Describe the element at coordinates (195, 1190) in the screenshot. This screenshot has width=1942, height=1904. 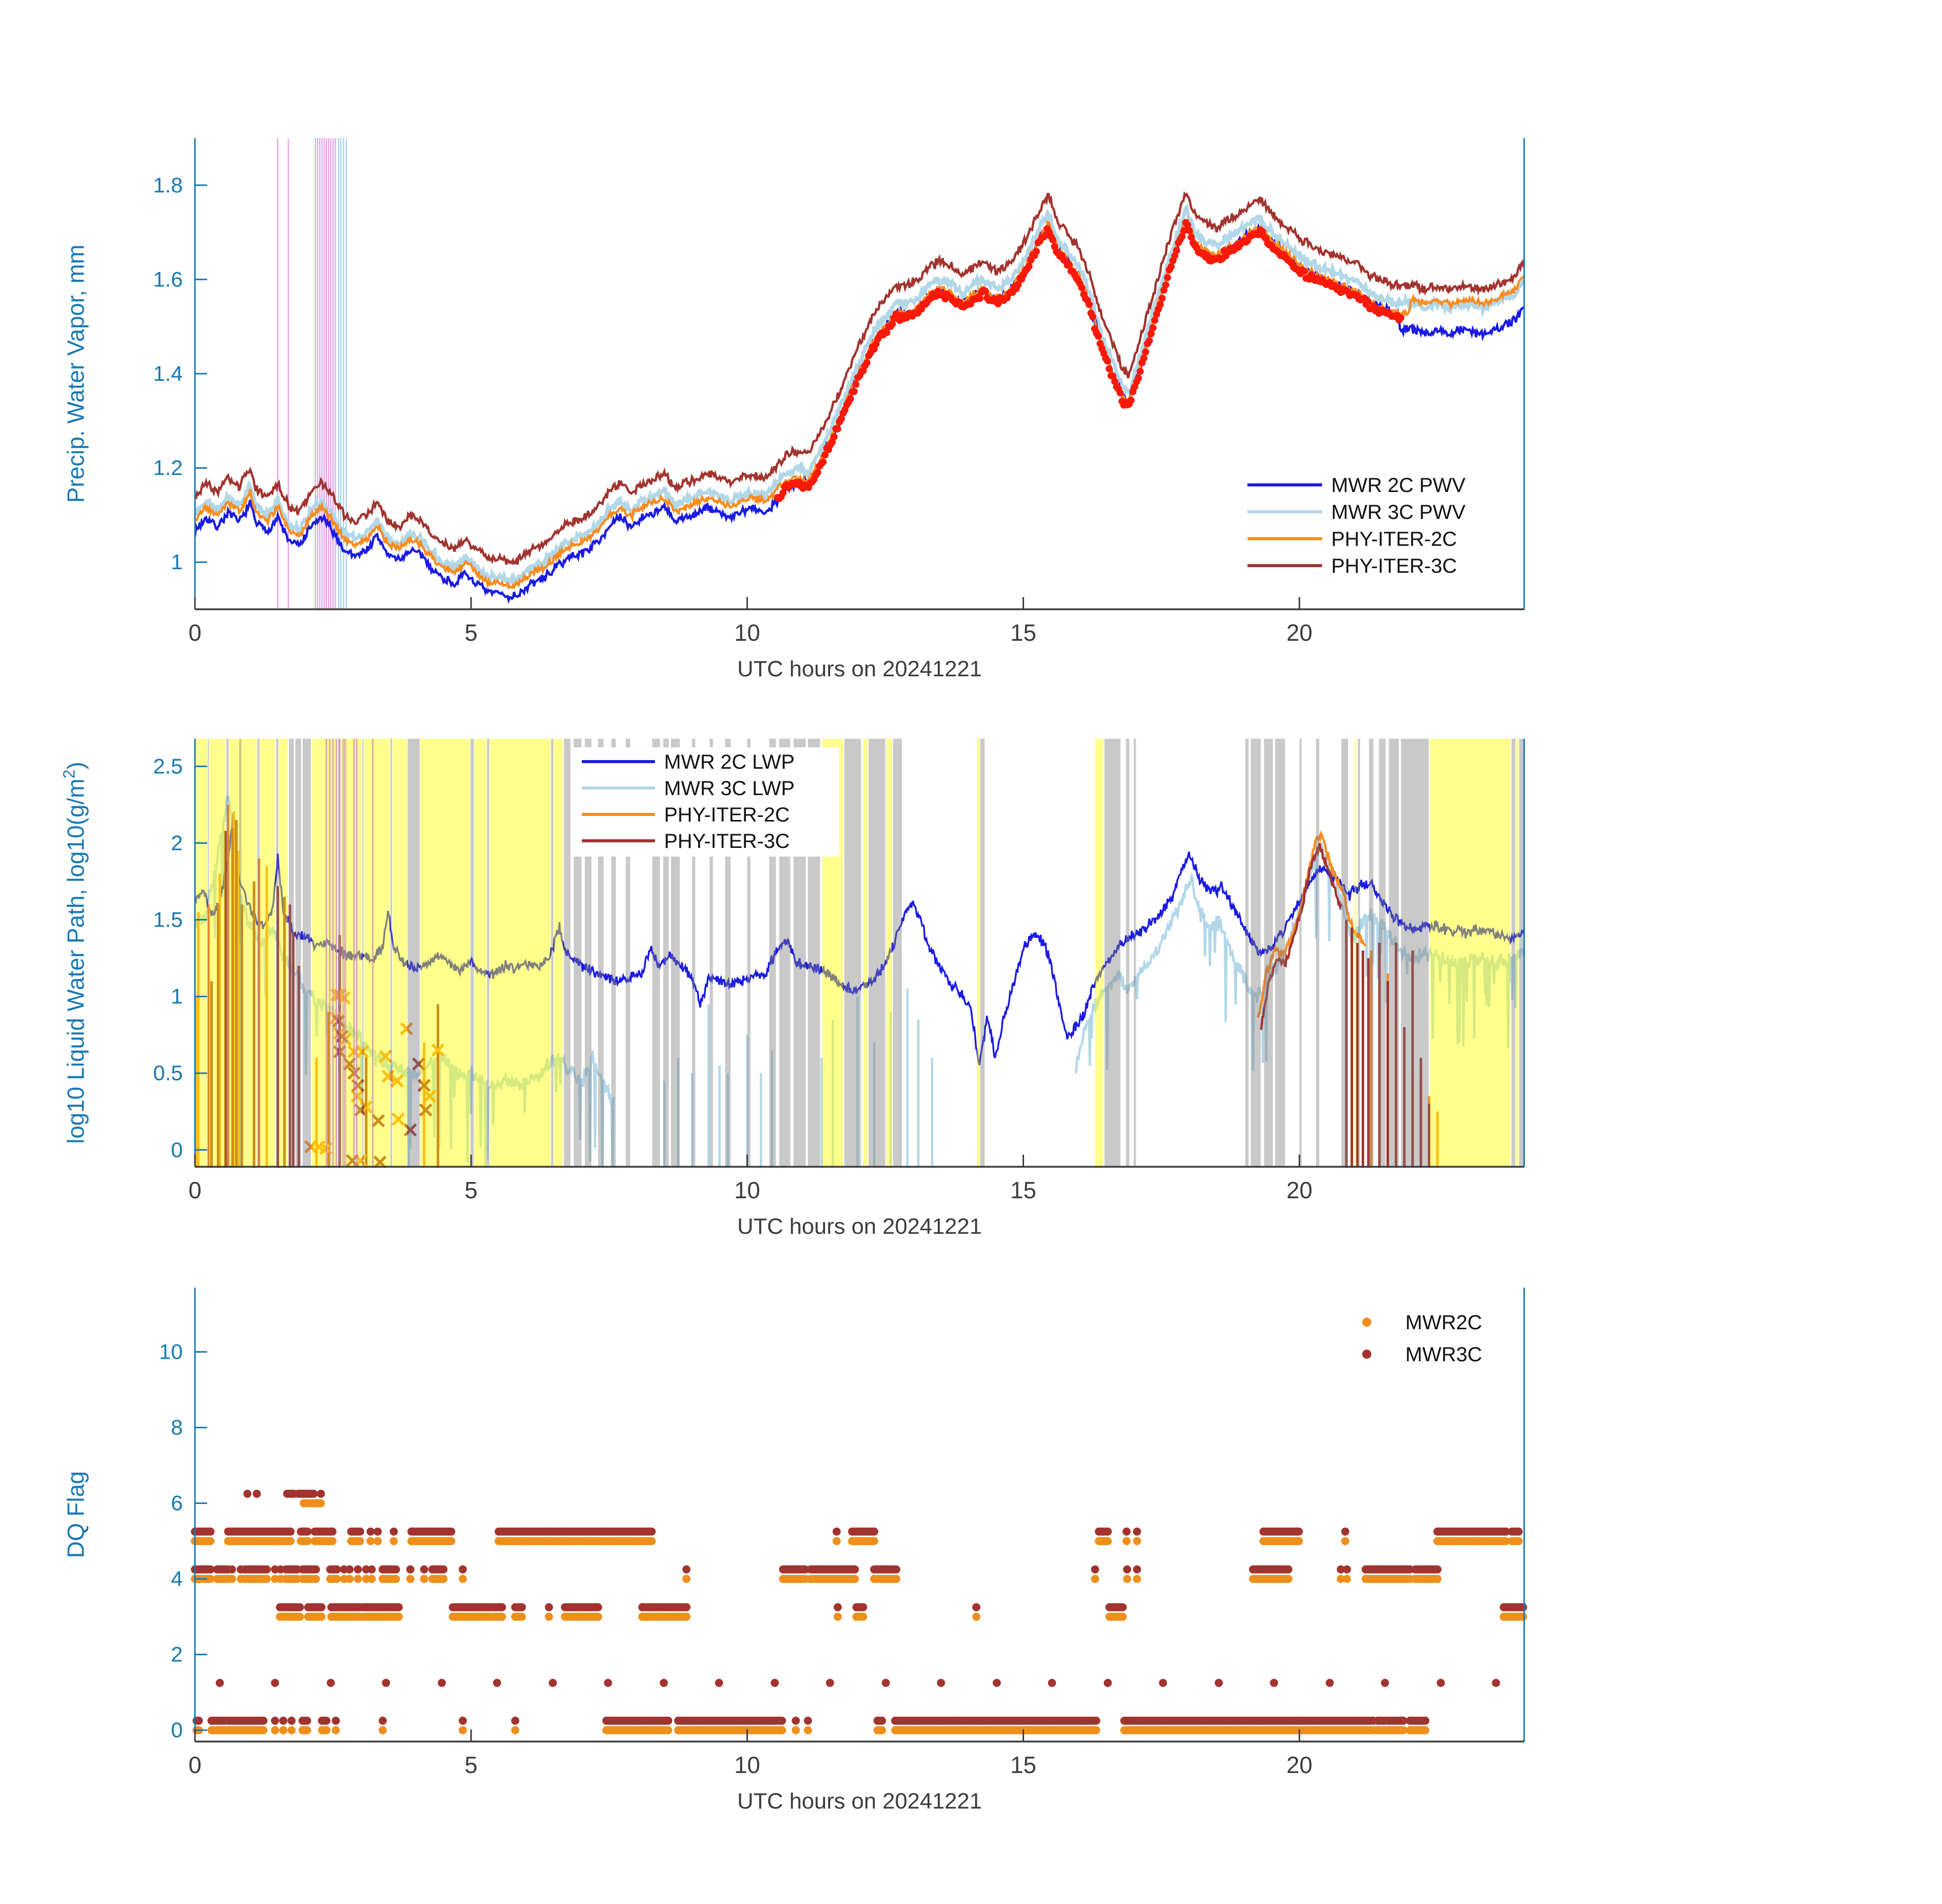
I see `lwp-xtick-label: 0` at that location.